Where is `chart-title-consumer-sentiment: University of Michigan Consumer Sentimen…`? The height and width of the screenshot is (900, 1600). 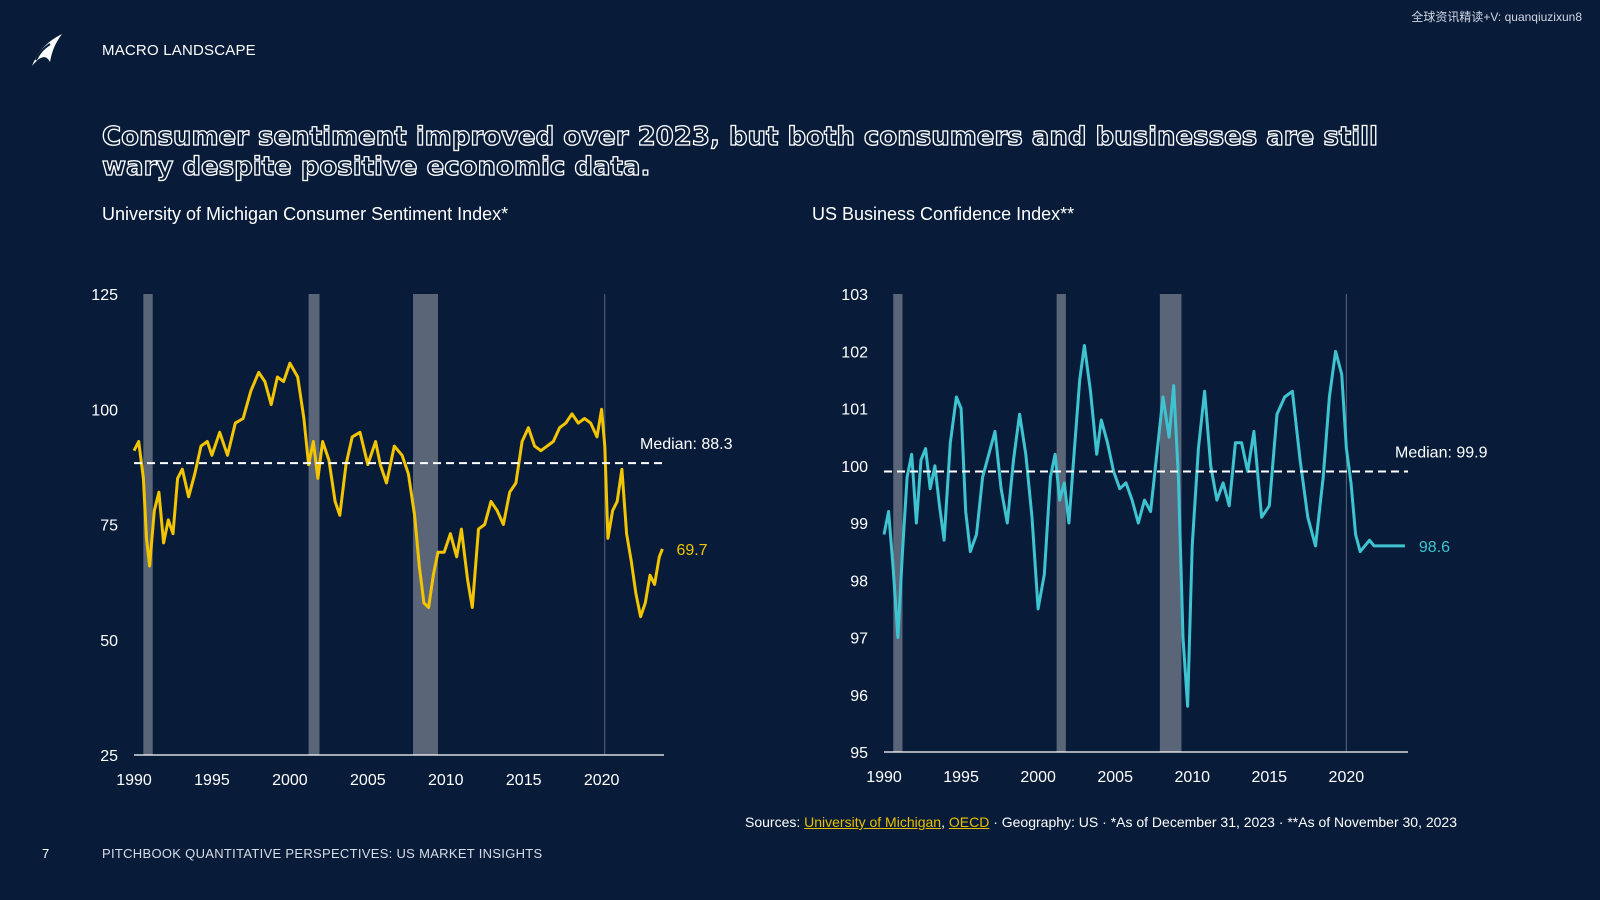
chart-title-consumer-sentiment: University of Michigan Consumer Sentimen… is located at coordinates (305, 214).